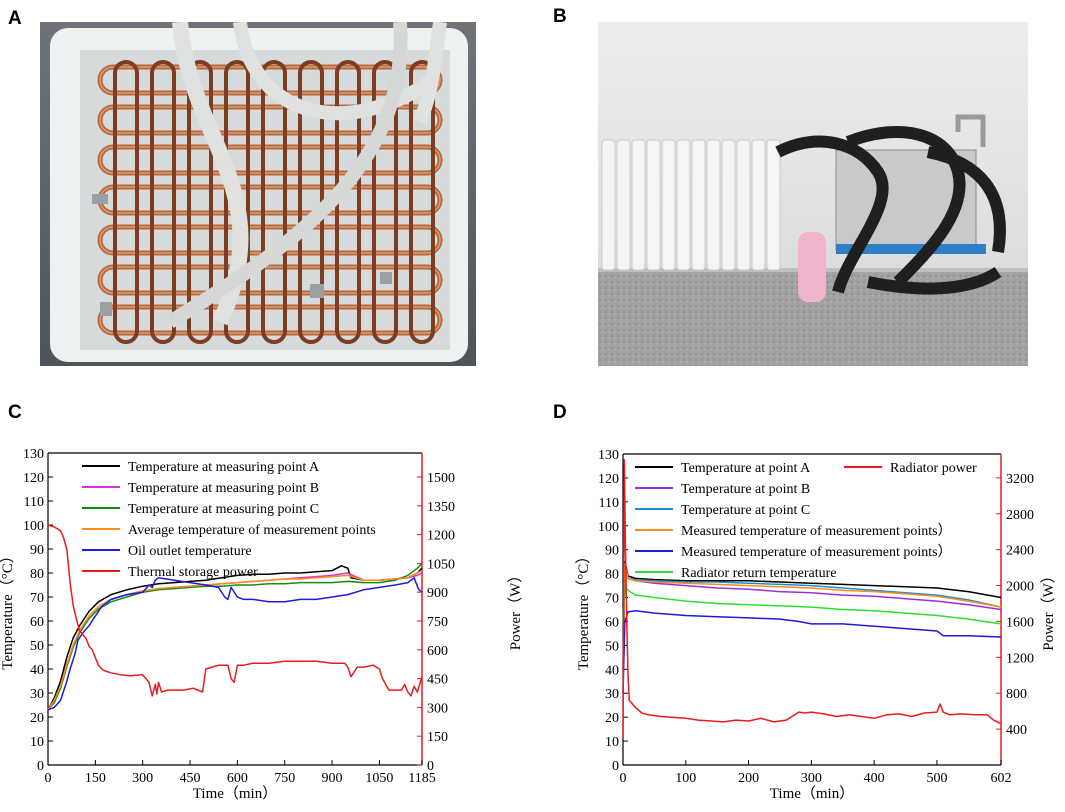 The image size is (1065, 812). I want to click on legend-label-1: Temperature at point B, so click(745, 489).